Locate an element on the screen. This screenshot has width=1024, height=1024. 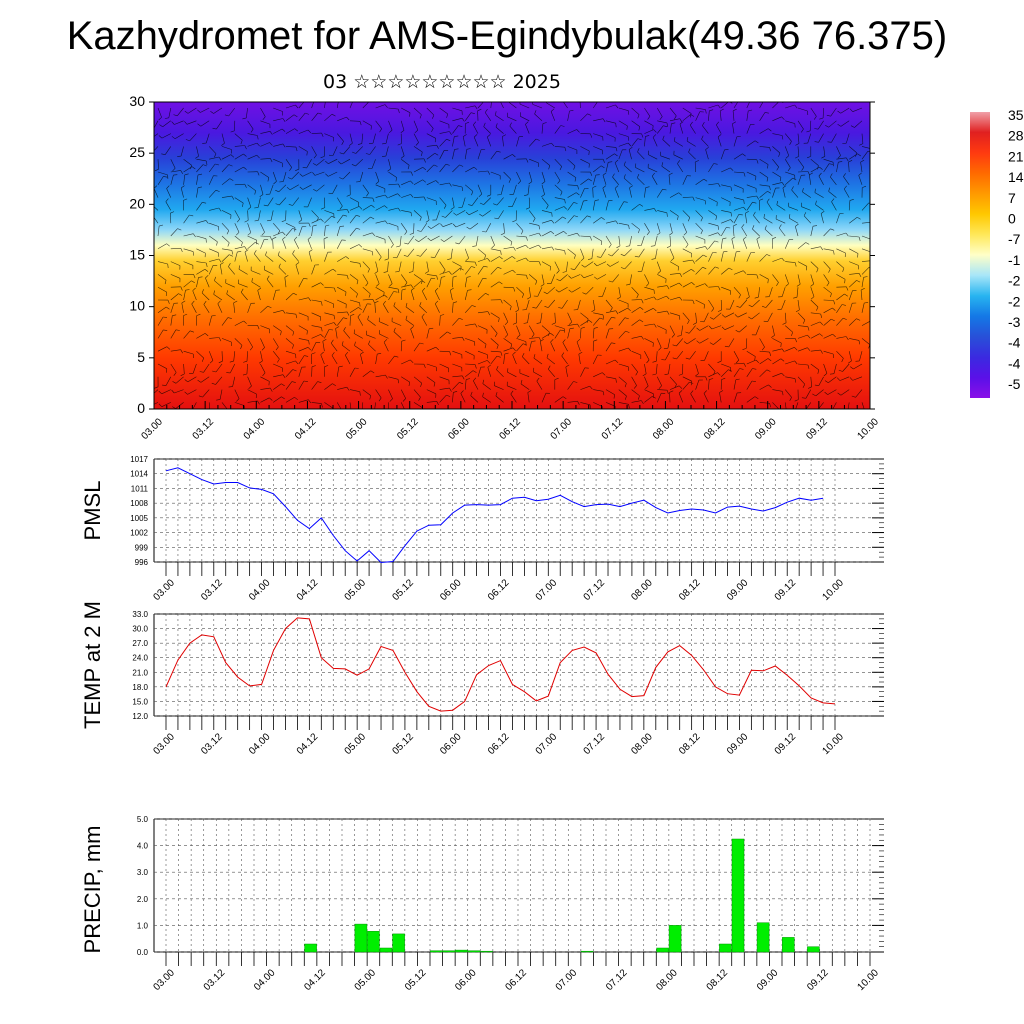
x-tick-label: 07.12 is located at coordinates (617, 980).